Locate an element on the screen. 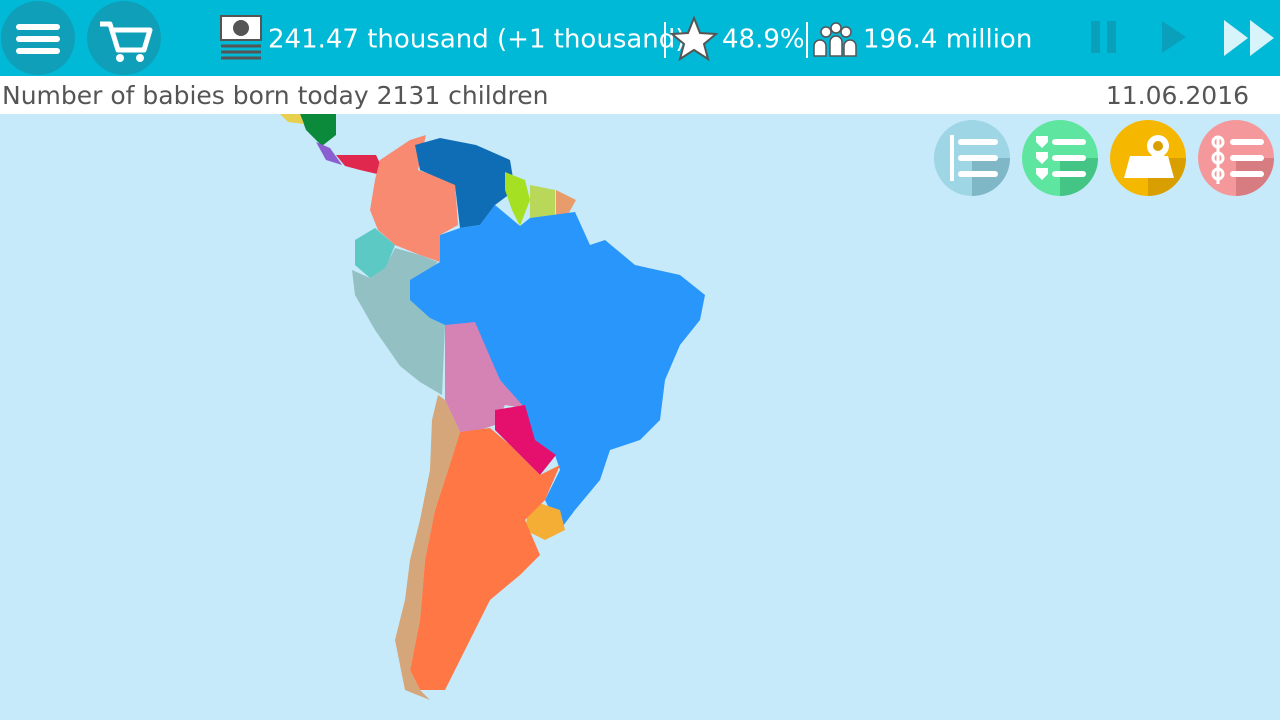 Image resolution: width=1280 pixels, height=720 pixels. fast-forward-button is located at coordinates (1249, 38).